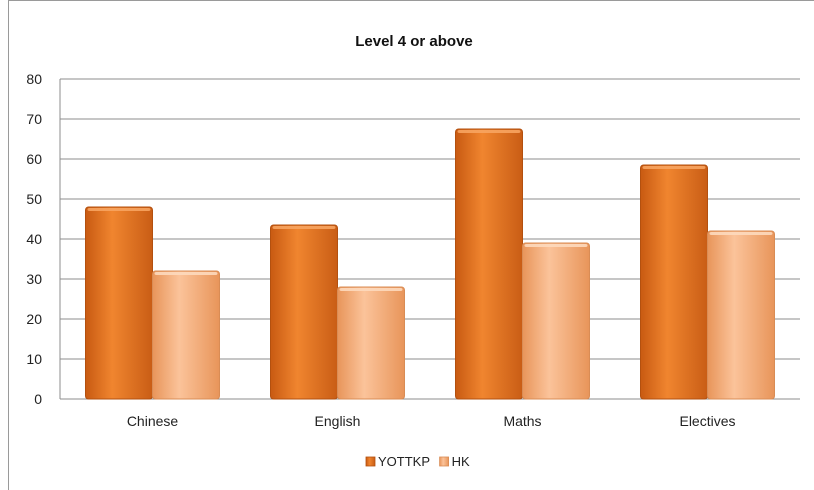 This screenshot has width=814, height=490. I want to click on chart-title: Level 4 or above, so click(414, 41).